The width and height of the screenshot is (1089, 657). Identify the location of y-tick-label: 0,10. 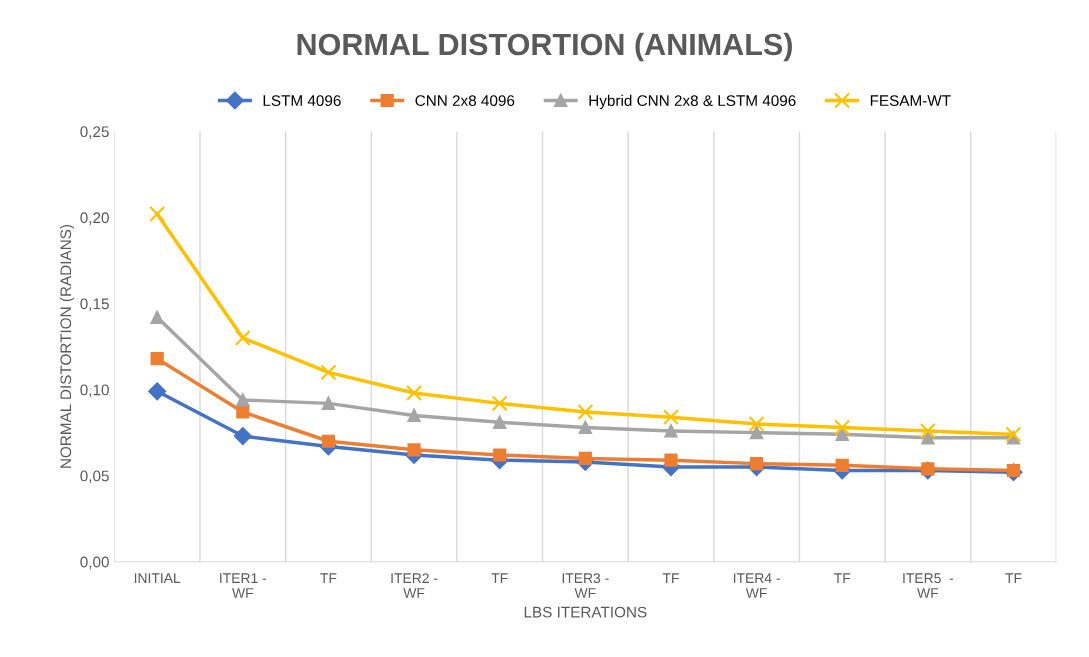
(94, 391).